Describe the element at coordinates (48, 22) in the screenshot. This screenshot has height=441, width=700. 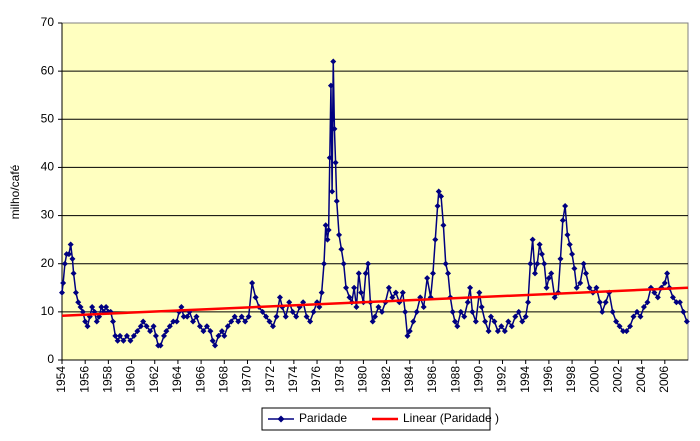
I see `y-tick-label: 70` at that location.